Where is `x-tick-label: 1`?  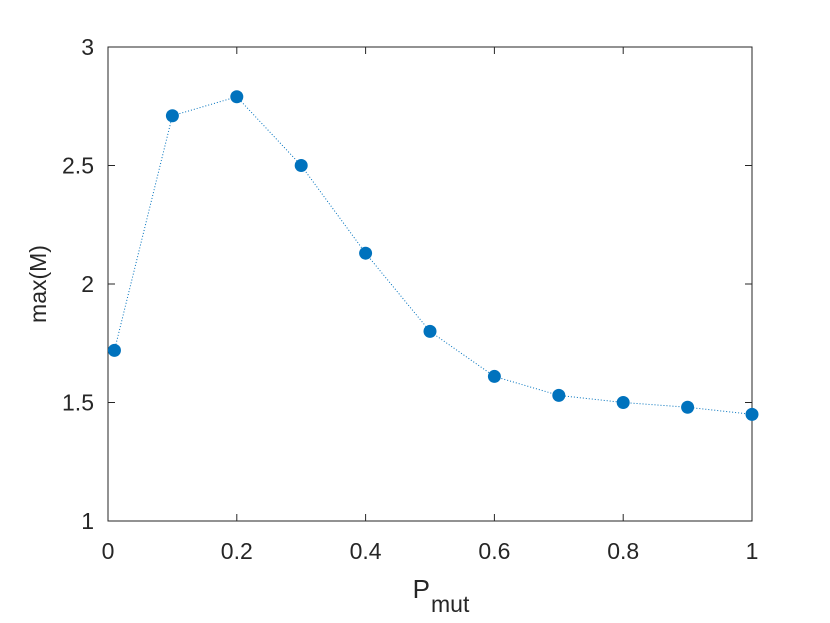 x-tick-label: 1 is located at coordinates (752, 551).